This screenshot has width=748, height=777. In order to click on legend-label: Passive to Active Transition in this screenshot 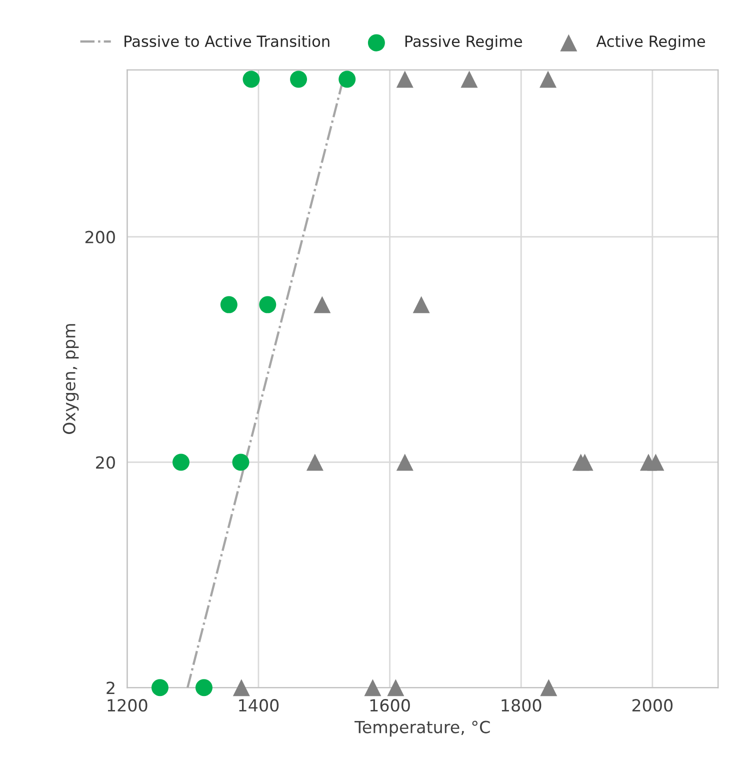, I will do `click(227, 41)`.